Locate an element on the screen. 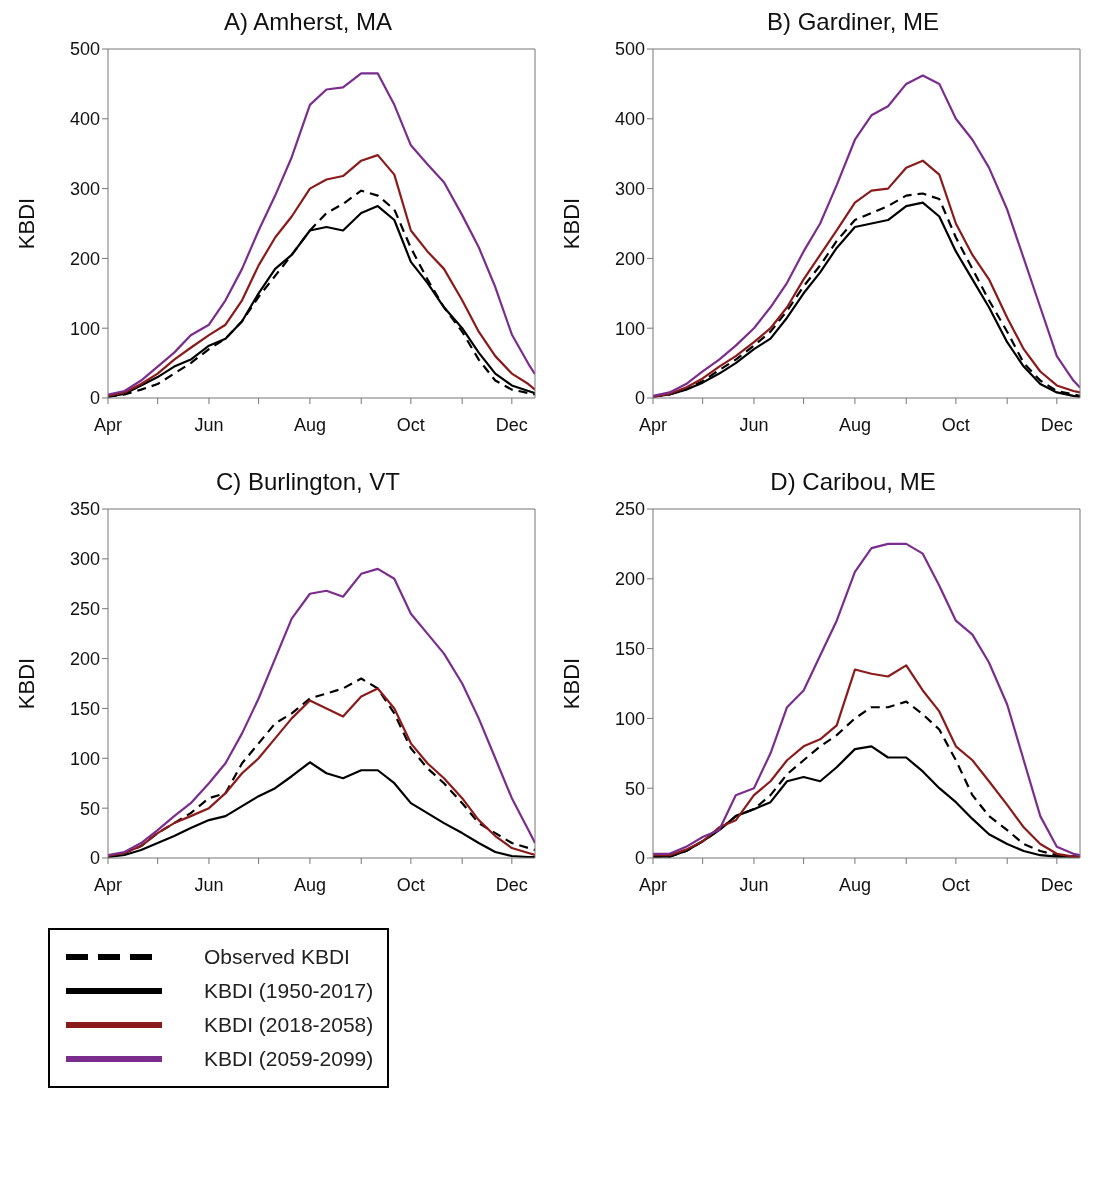 This screenshot has width=1098, height=1196. chart-title: A) Amherst, MA is located at coordinates (307, 22).